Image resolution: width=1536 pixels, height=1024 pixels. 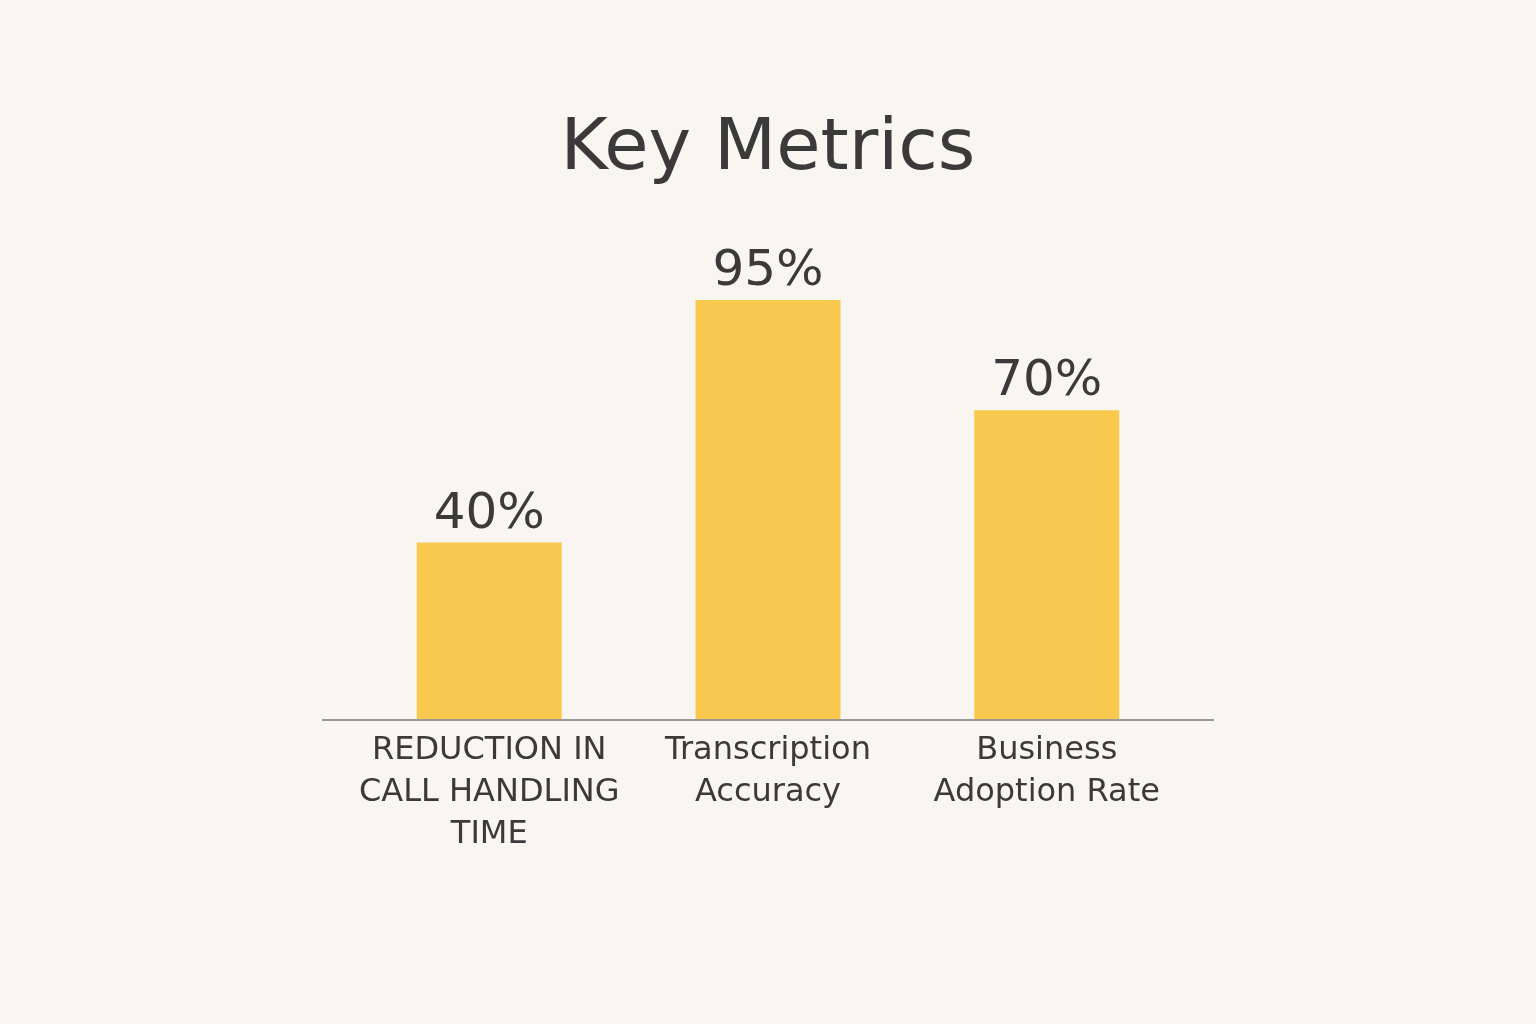 What do you see at coordinates (1046, 769) in the screenshot?
I see `x-tick-label: Business Adoption Rate` at bounding box center [1046, 769].